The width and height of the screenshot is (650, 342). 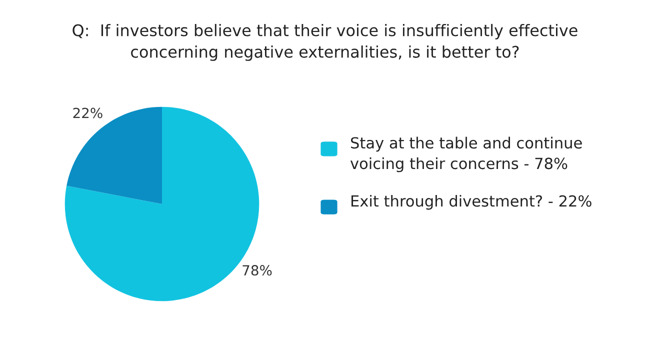 What do you see at coordinates (114, 155) in the screenshot?
I see `pie-slice` at bounding box center [114, 155].